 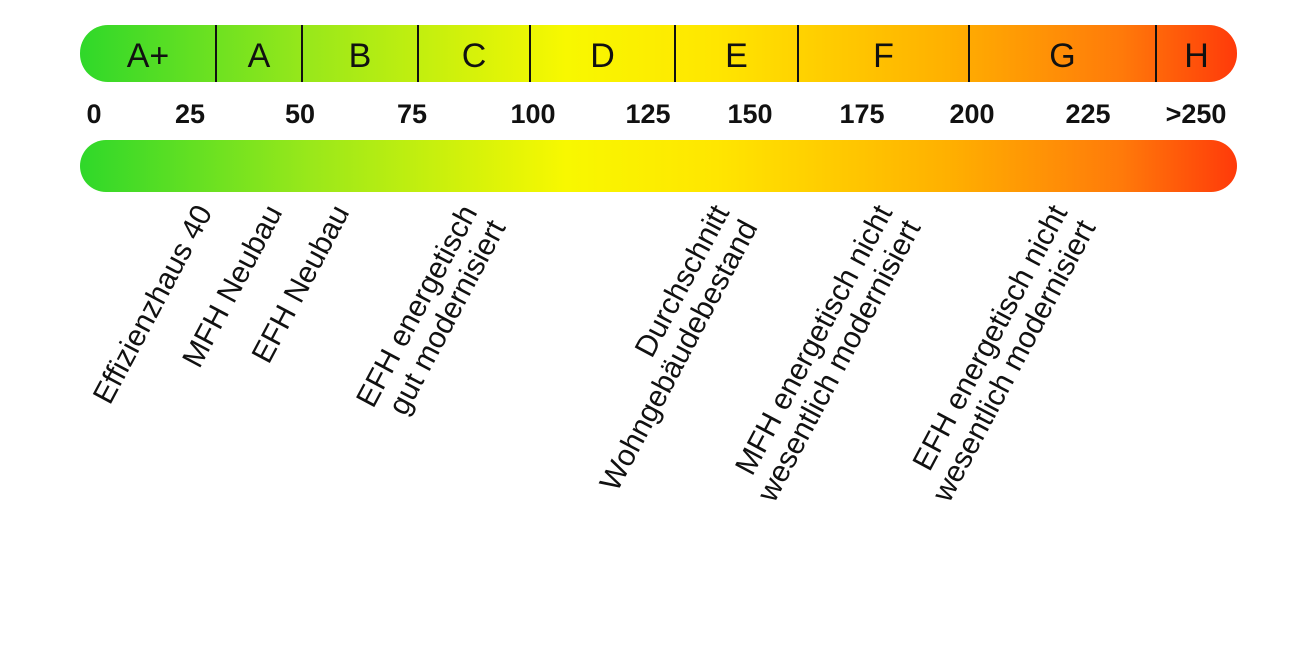 I want to click on scale-label: 50, so click(x=300, y=114).